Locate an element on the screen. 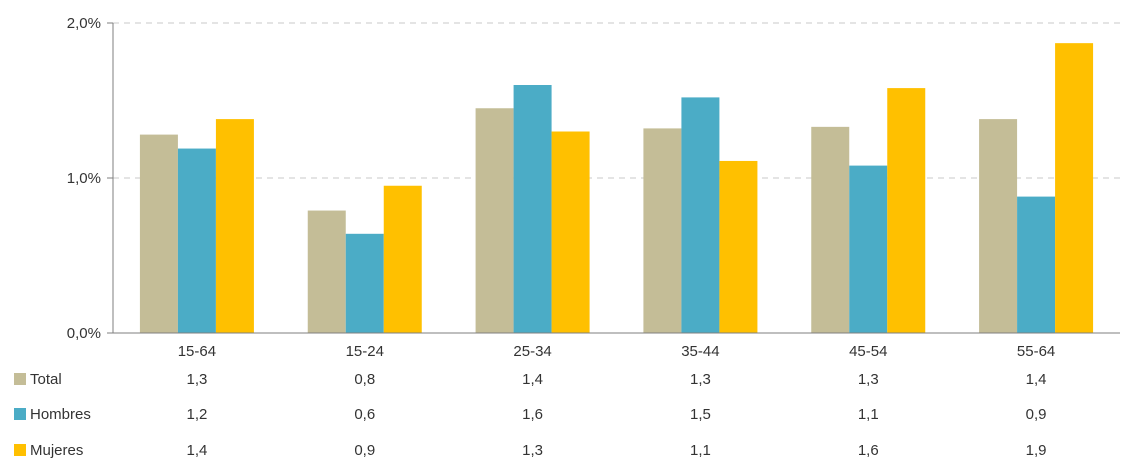 Image resolution: width=1128 pixels, height=467 pixels. legend-label-hombres: Hombres is located at coordinates (60, 414).